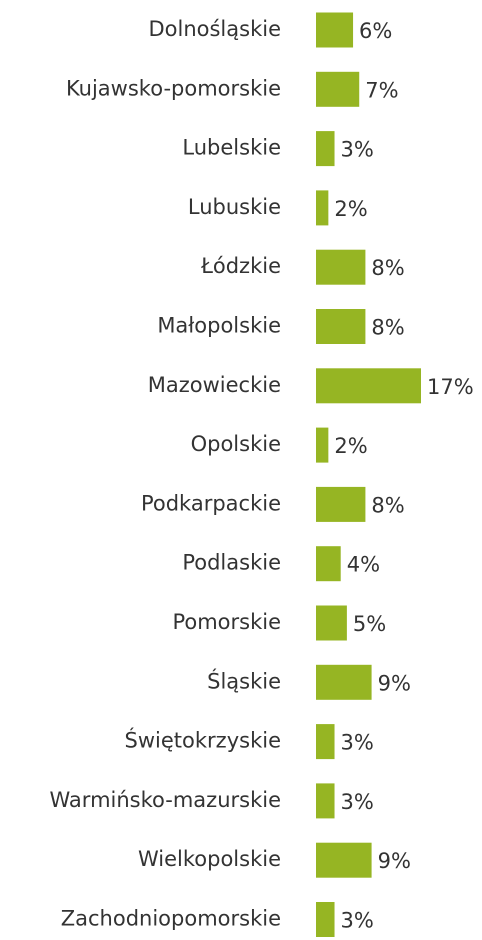 This screenshot has height=940, width=482. I want to click on value-label: 7%, so click(381, 90).